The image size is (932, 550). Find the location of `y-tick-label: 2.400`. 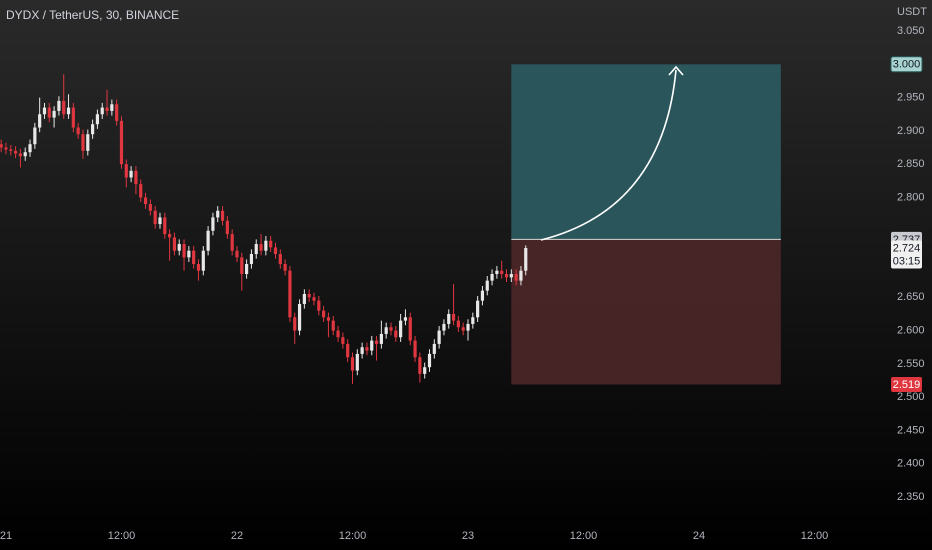

y-tick-label: 2.400 is located at coordinates (911, 464).